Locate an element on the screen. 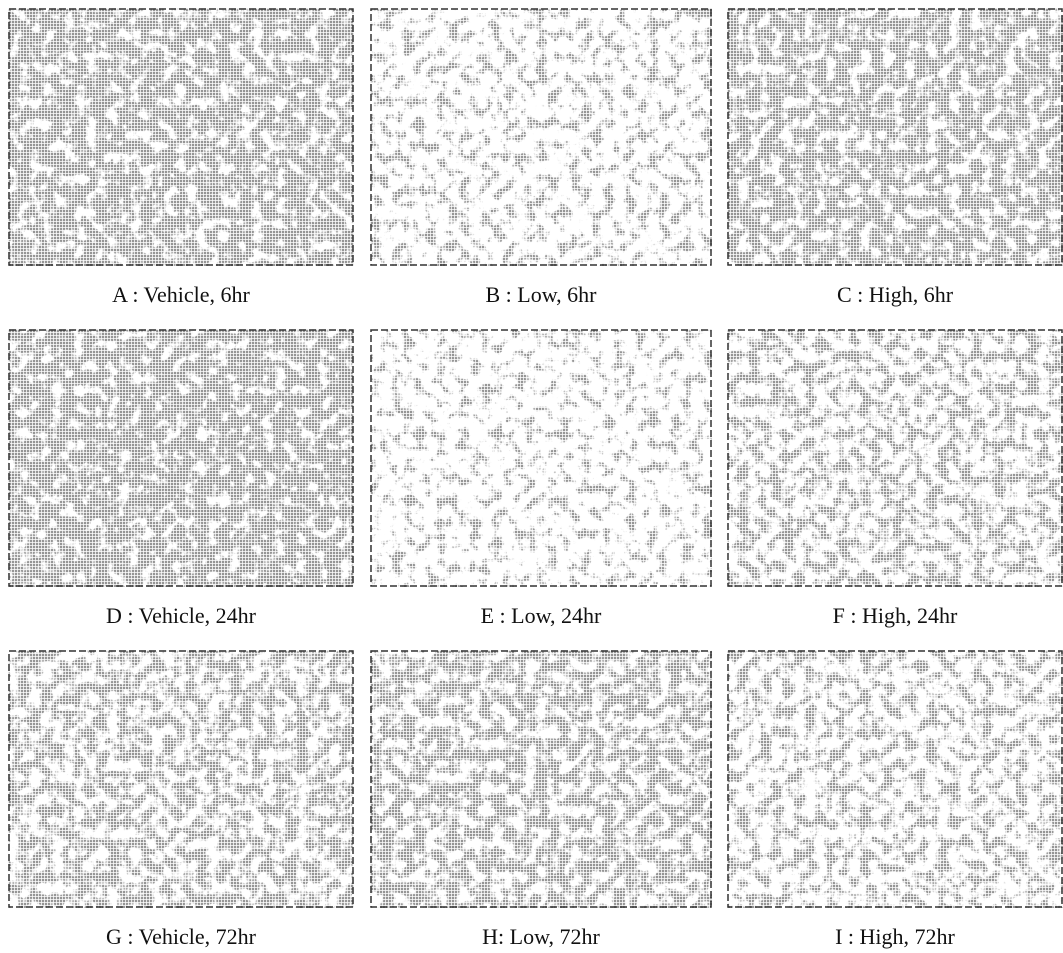 This screenshot has height=953, width=1063. panel-caption: A : Vehicle, 6hr is located at coordinates (181, 294).